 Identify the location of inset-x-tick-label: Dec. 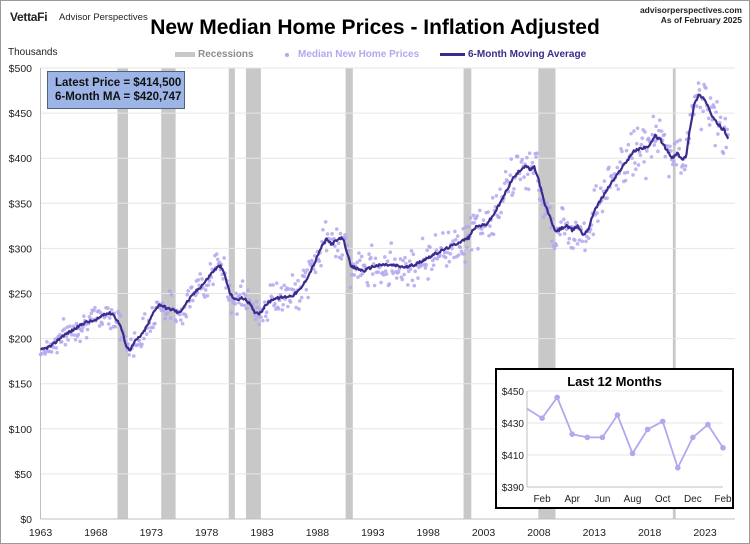
(693, 499).